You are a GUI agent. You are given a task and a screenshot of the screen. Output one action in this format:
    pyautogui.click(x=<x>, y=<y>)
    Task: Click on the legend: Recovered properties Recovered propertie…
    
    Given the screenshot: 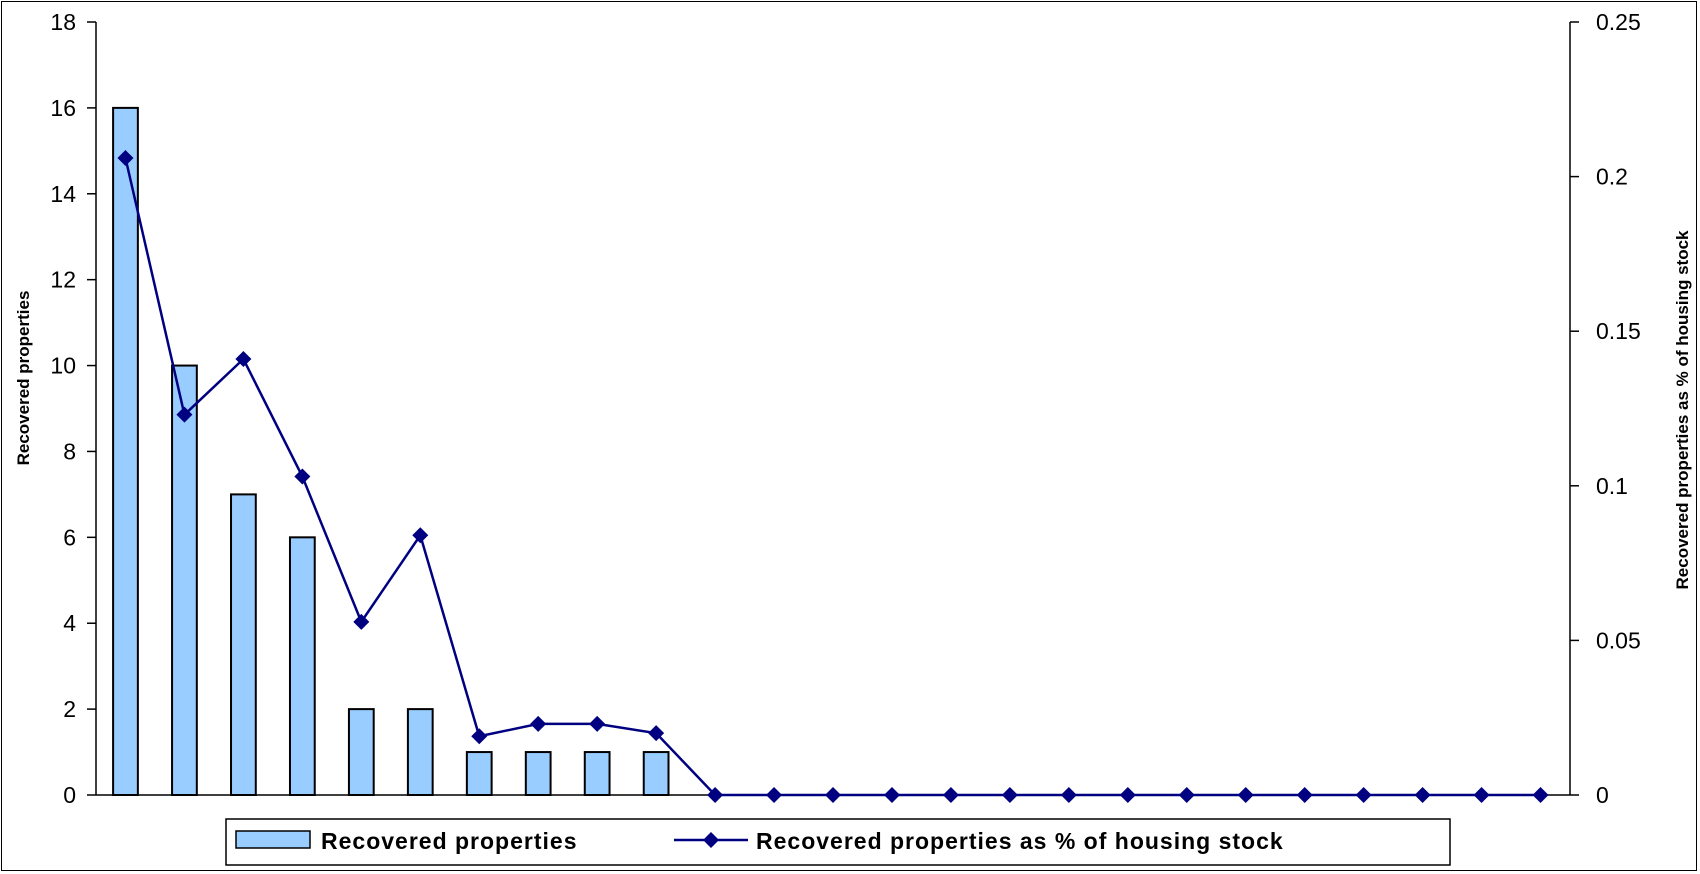 What is the action you would take?
    pyautogui.click(x=838, y=842)
    